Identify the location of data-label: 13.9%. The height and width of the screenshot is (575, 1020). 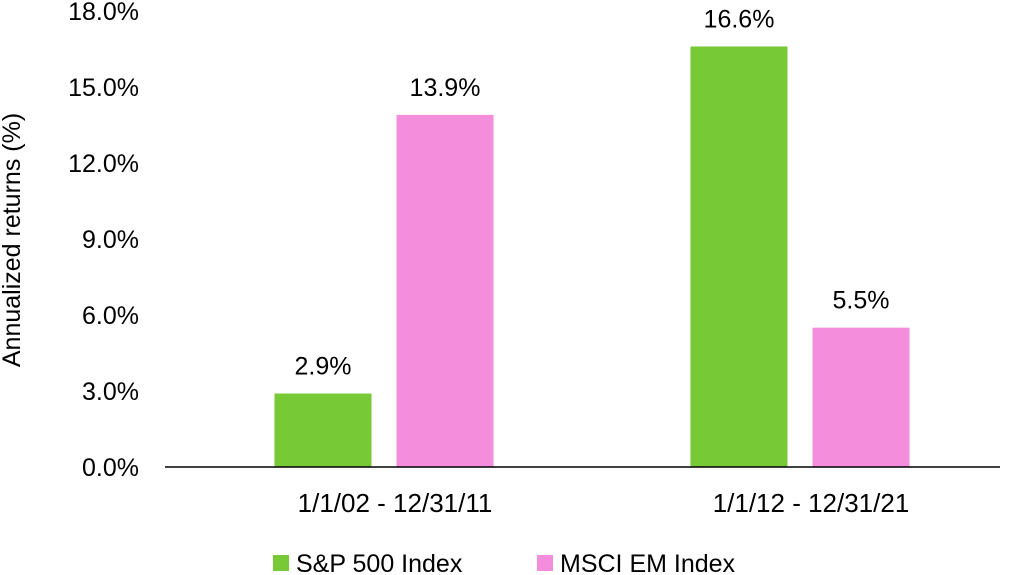
(445, 88).